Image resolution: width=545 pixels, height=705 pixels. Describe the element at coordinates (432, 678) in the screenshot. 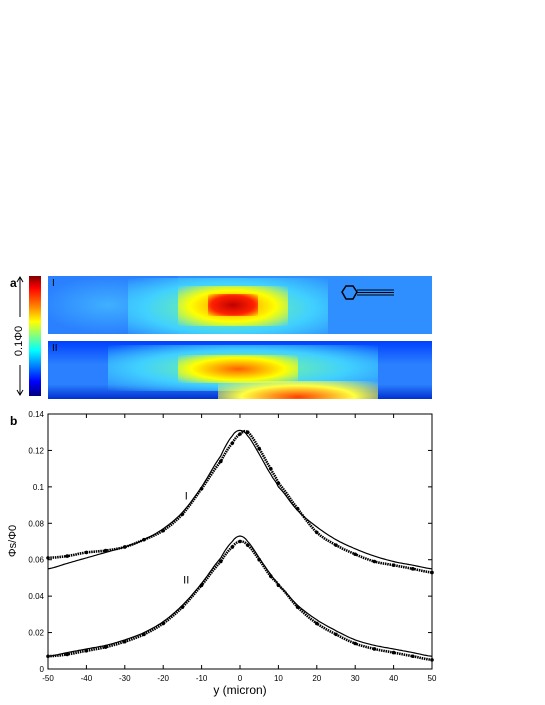

I see `x-tick-label: 50` at that location.